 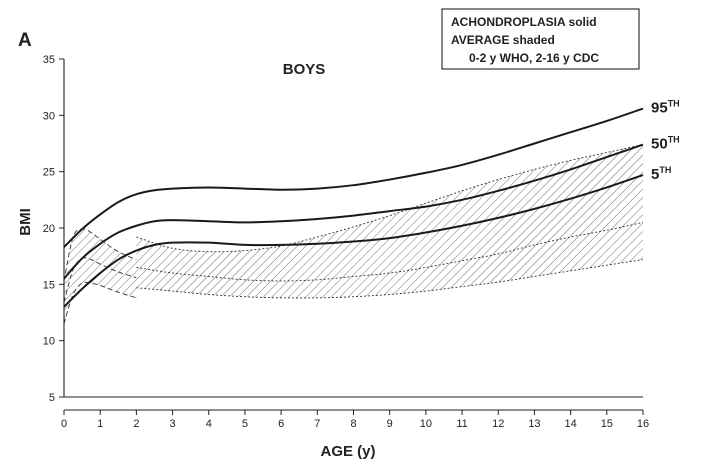 What do you see at coordinates (426, 424) in the screenshot?
I see `x-tick-label: 10` at bounding box center [426, 424].